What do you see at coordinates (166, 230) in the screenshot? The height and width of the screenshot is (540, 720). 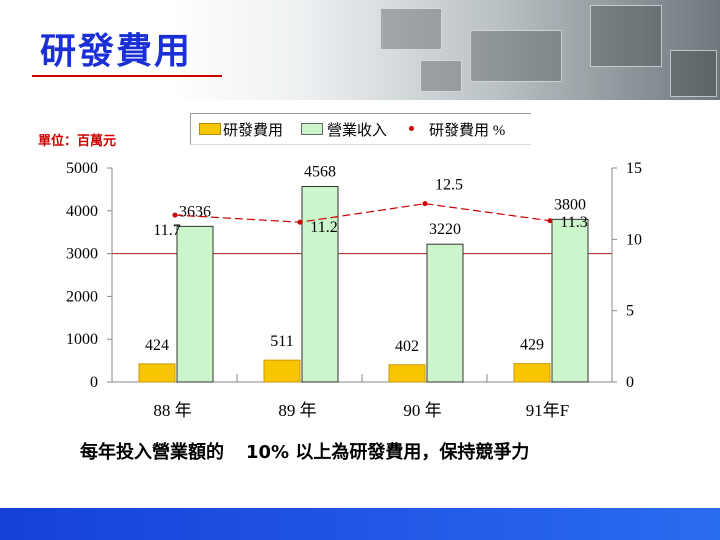 I see `label-pct-0: 11.7` at bounding box center [166, 230].